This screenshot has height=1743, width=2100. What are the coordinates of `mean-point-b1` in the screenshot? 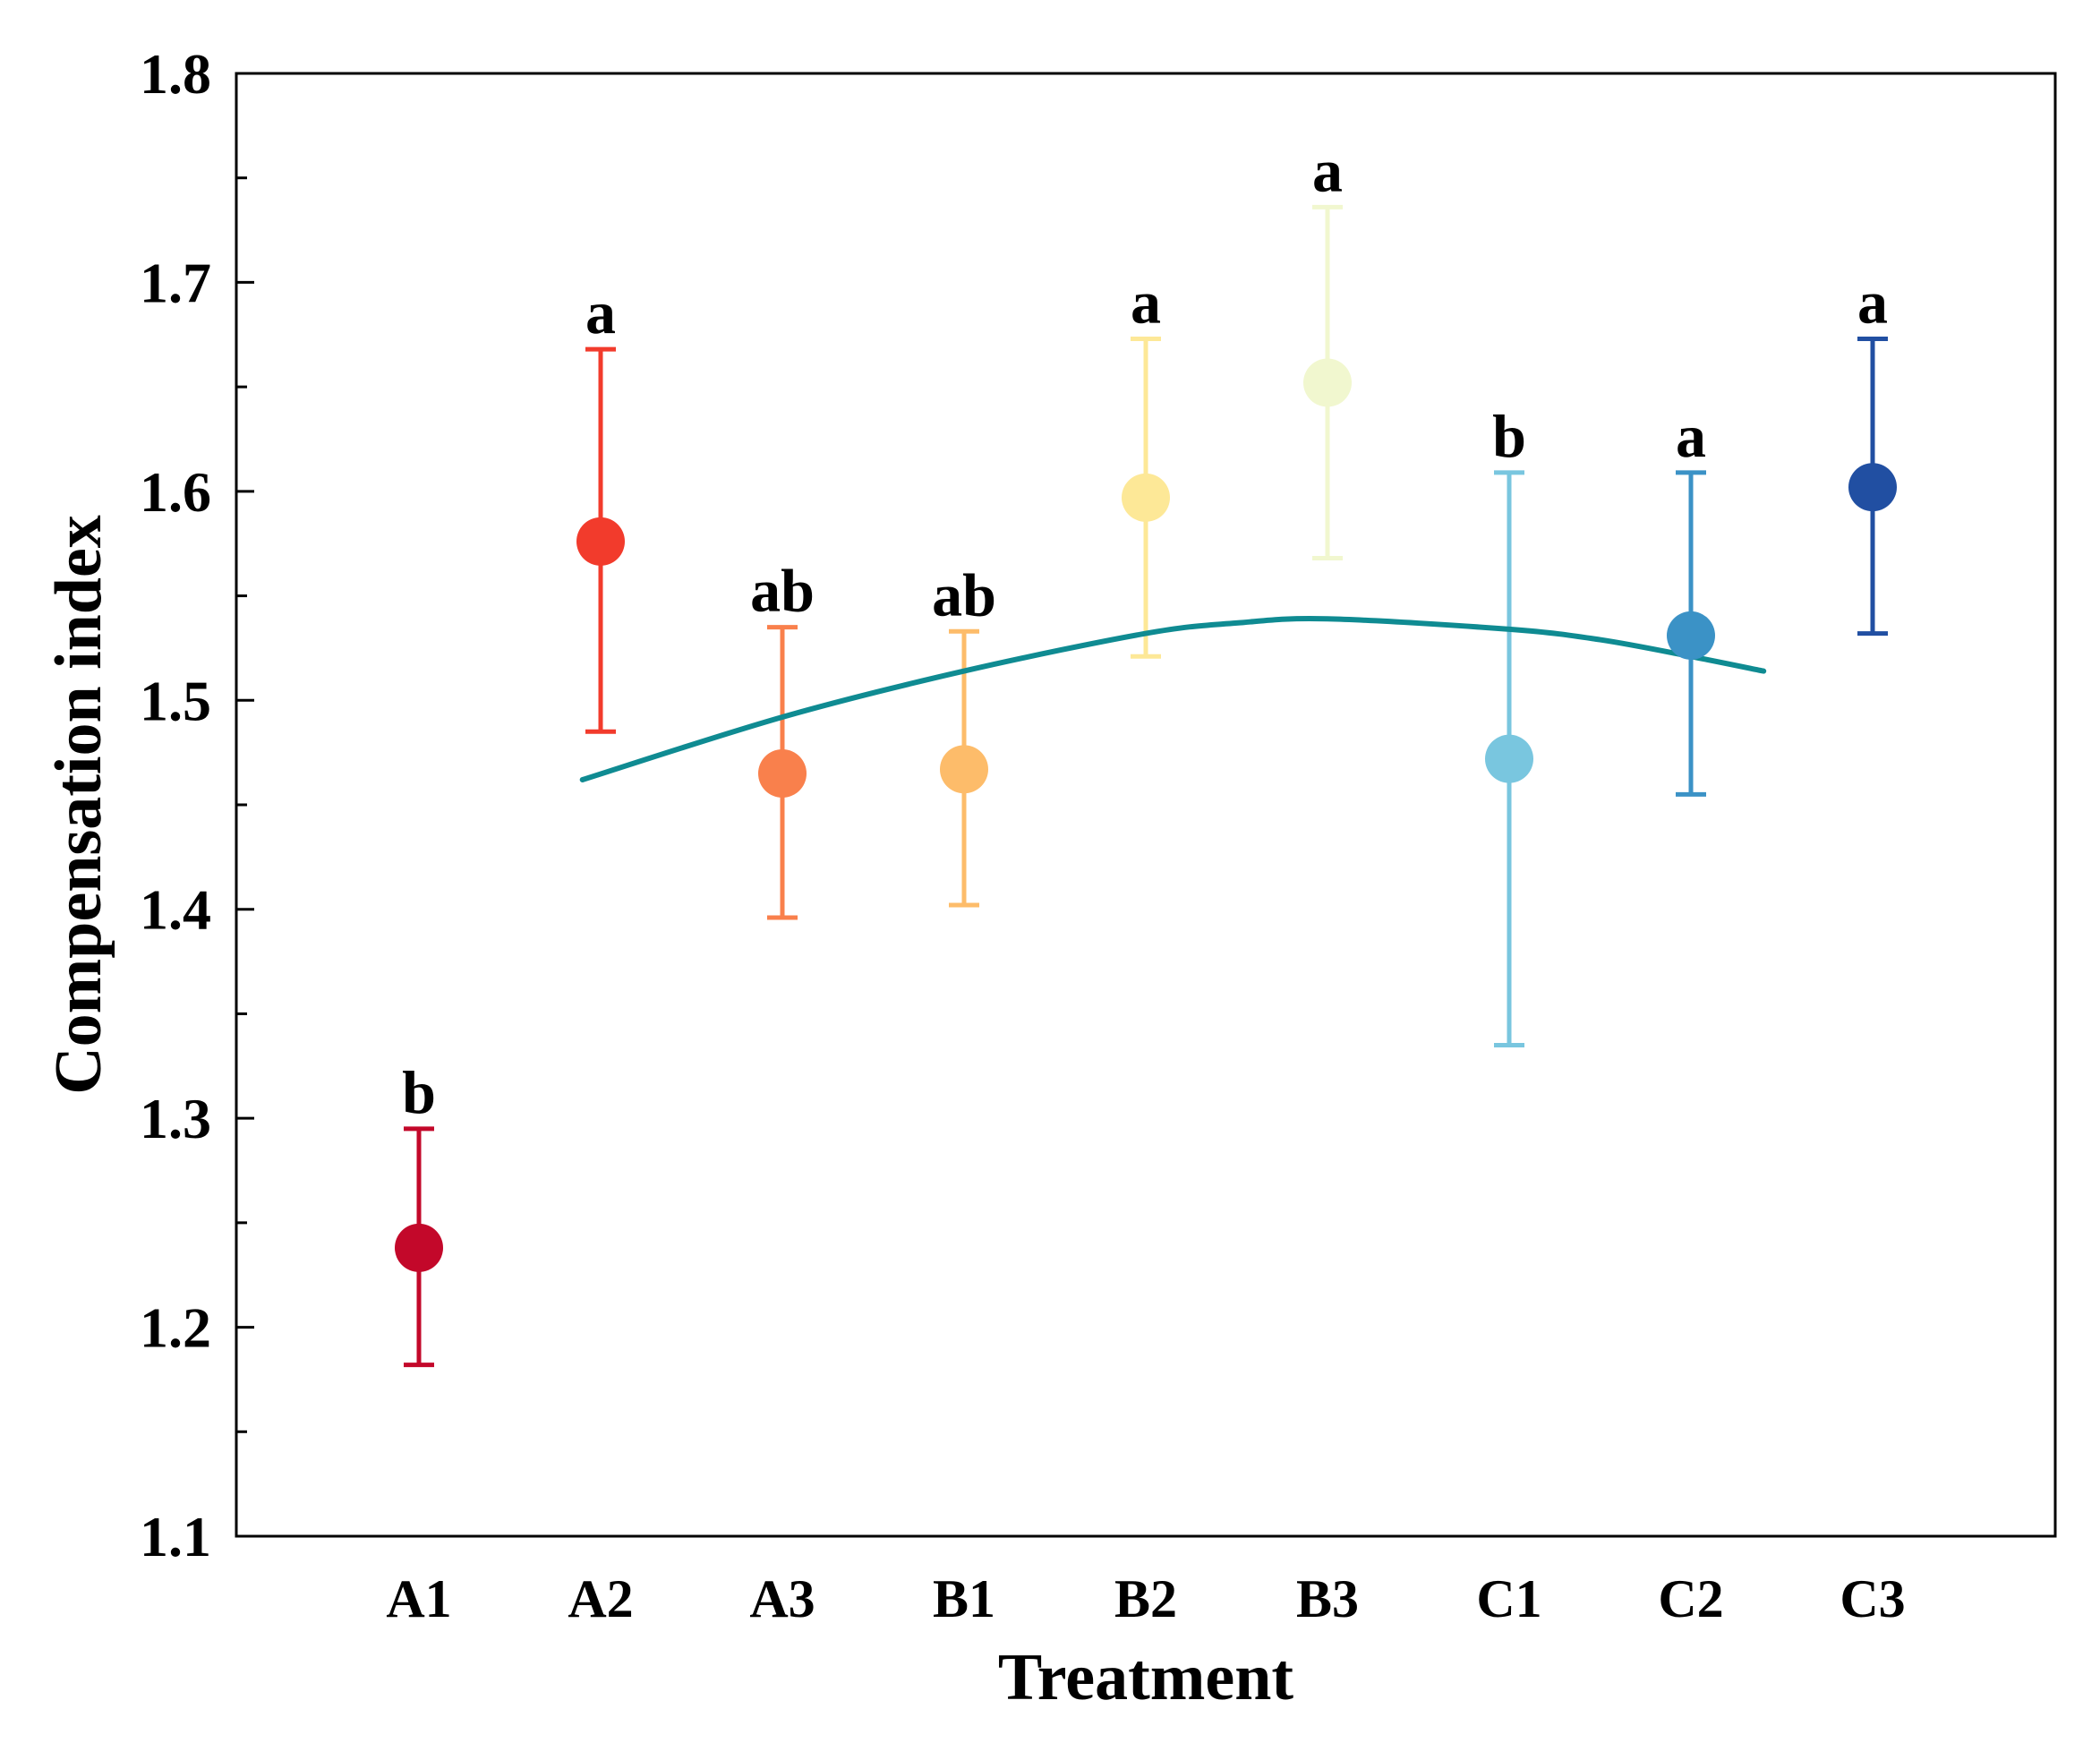 It's located at (964, 769).